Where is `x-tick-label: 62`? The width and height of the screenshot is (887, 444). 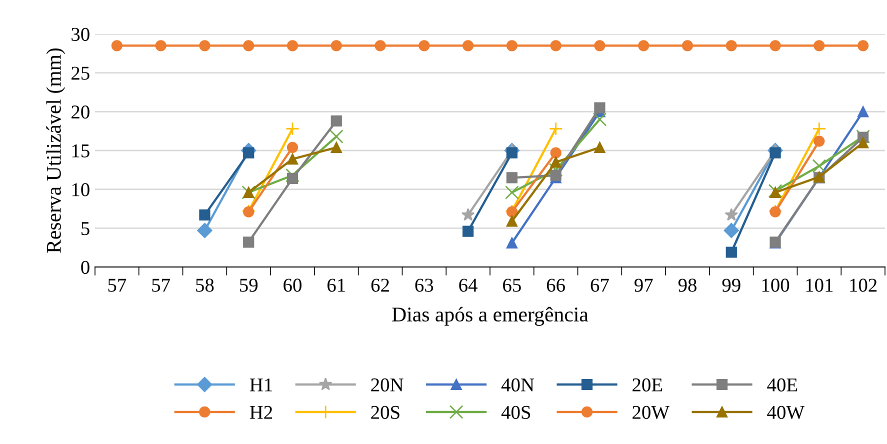 x-tick-label: 62 is located at coordinates (380, 285).